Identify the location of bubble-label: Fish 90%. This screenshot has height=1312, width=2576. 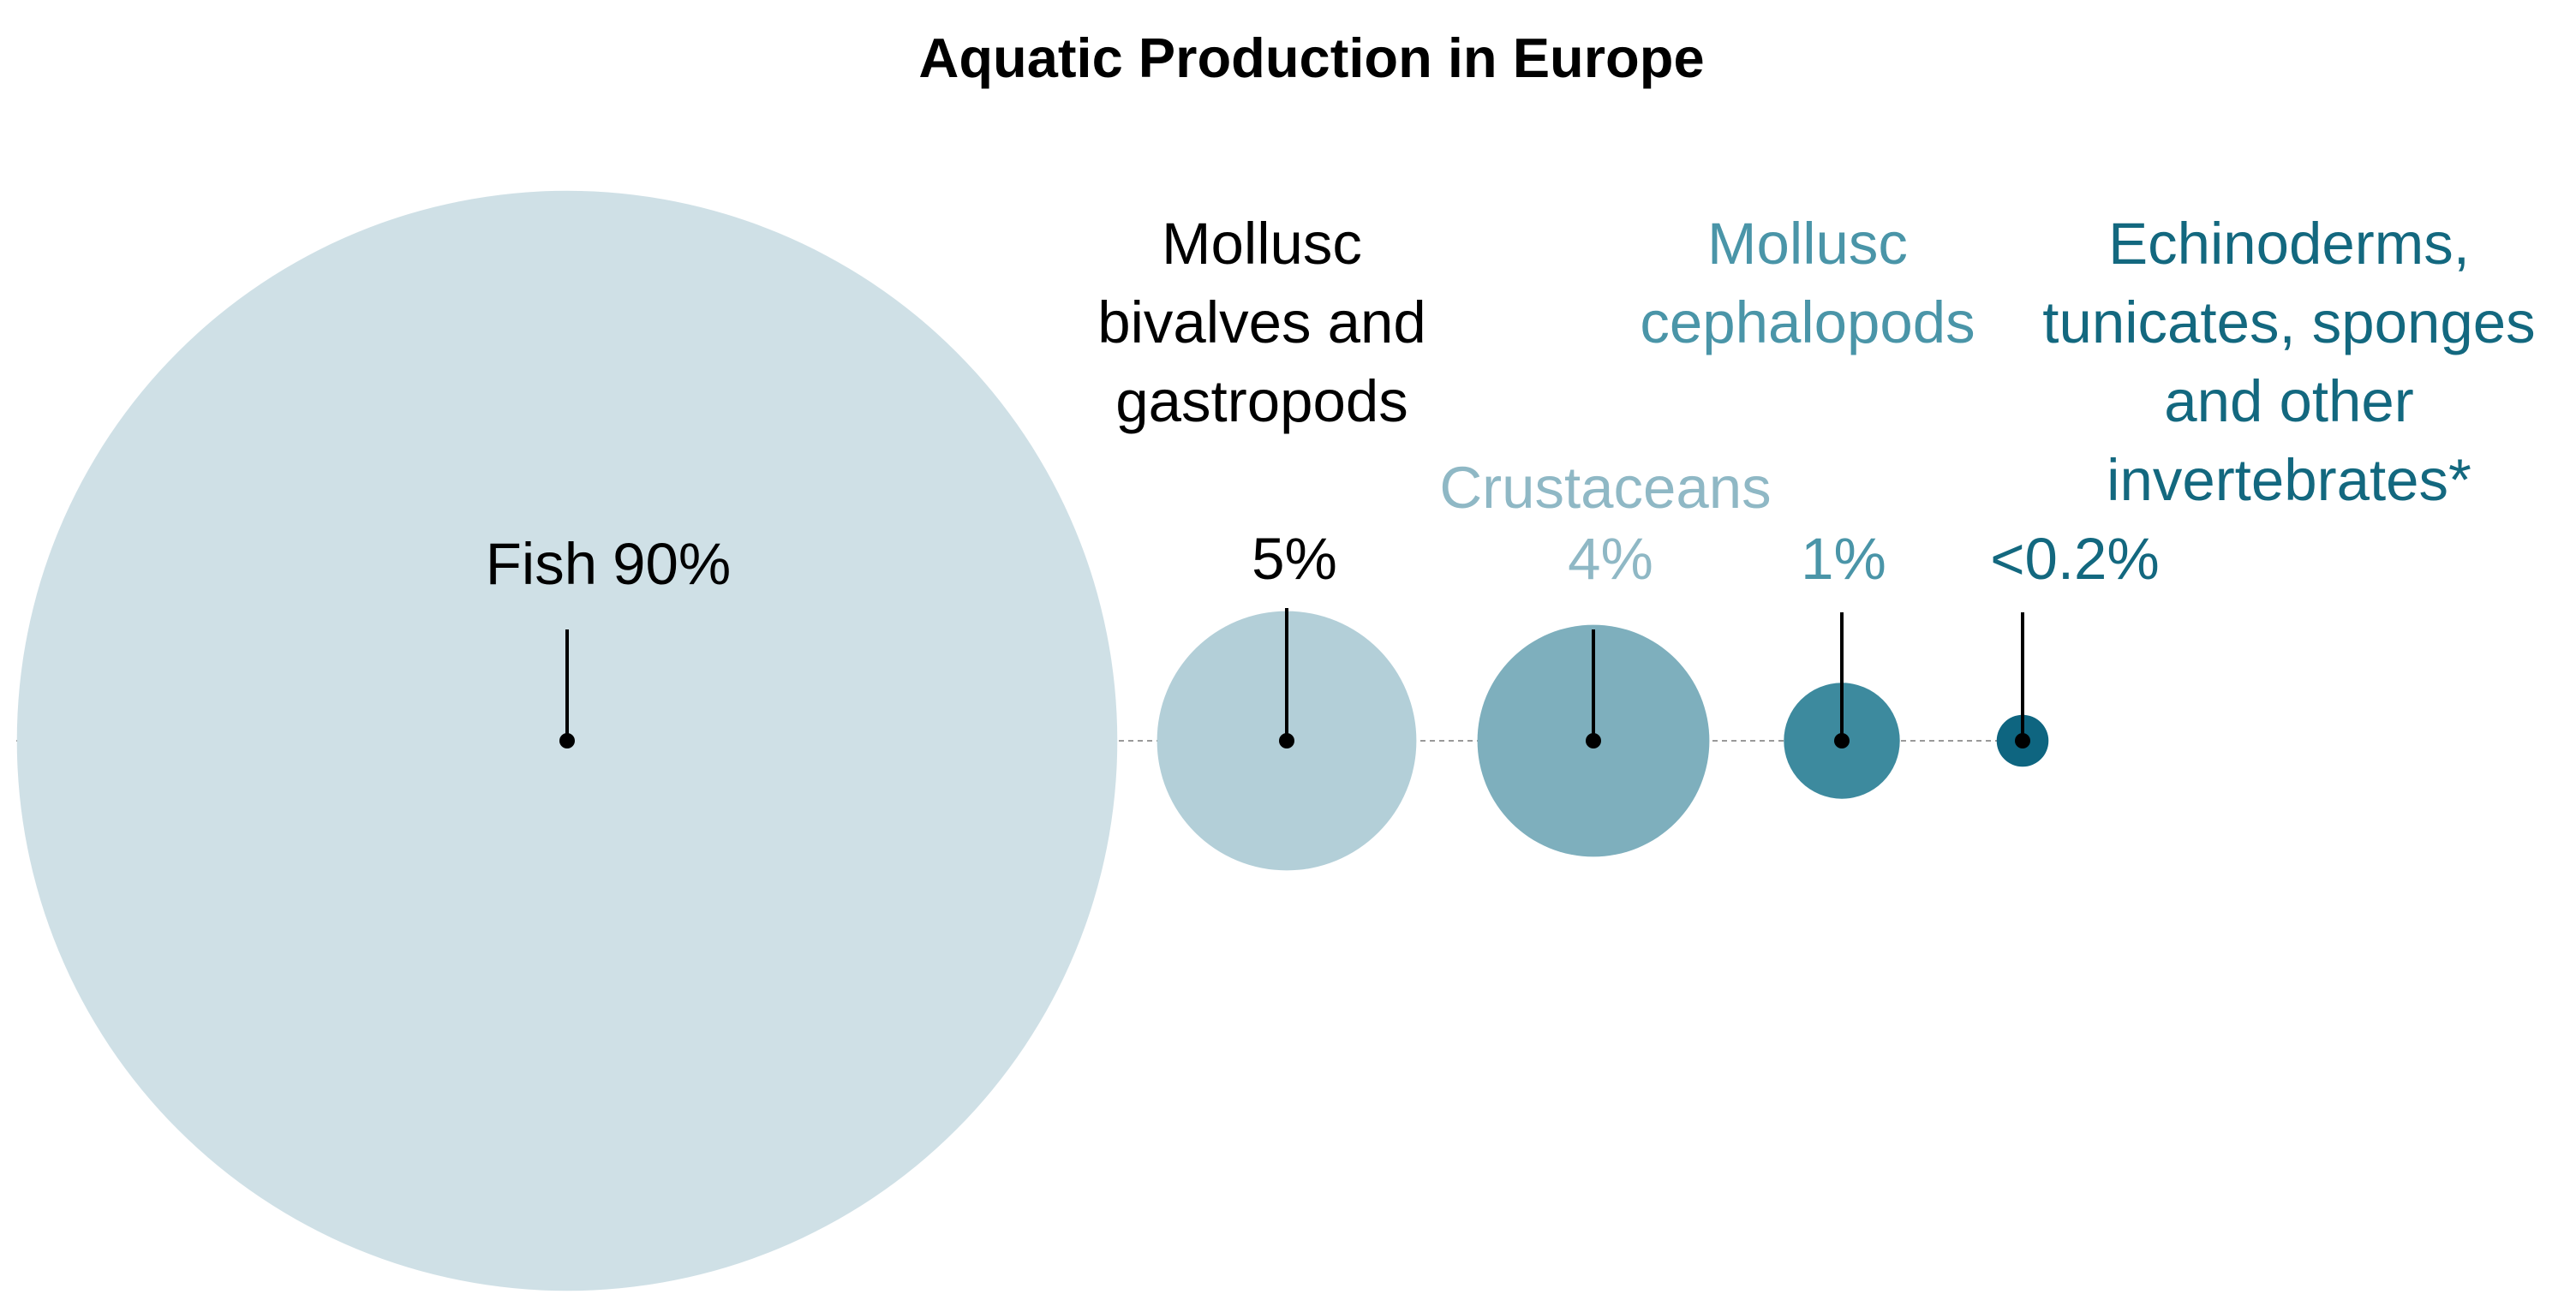
(608, 564).